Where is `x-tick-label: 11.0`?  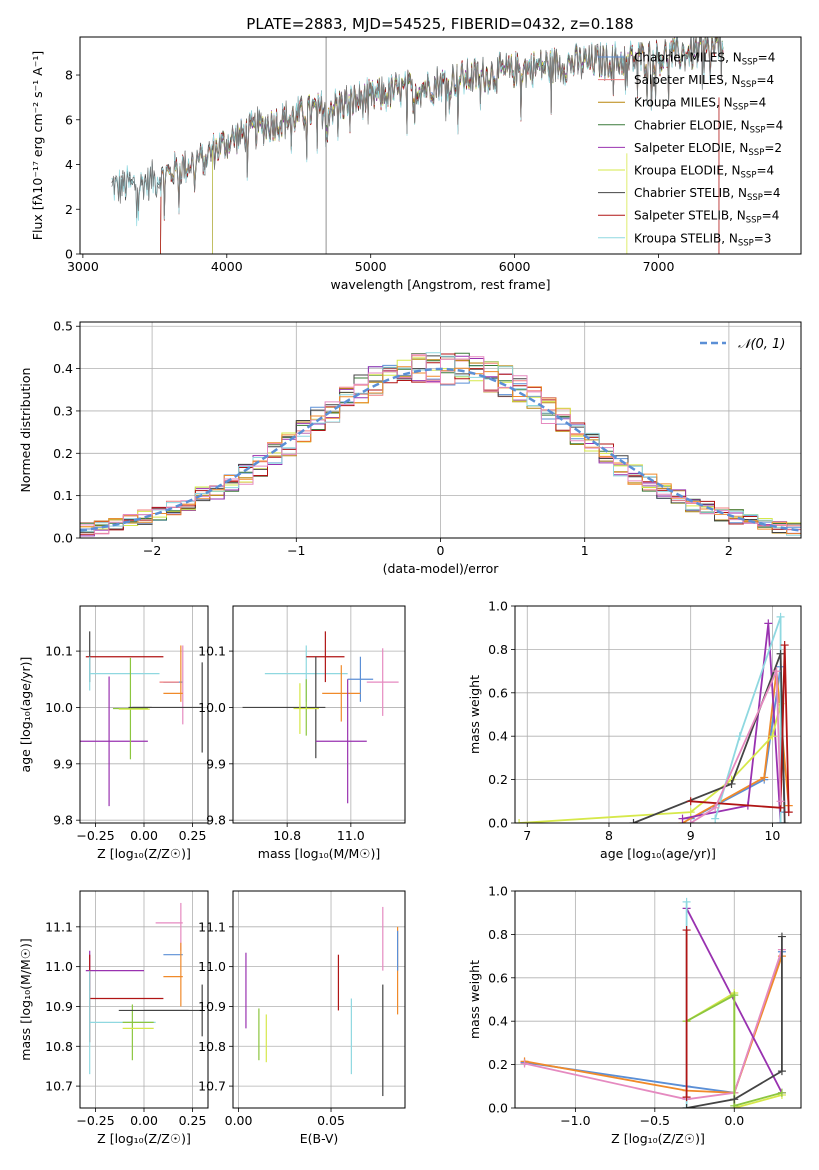 x-tick-label: 11.0 is located at coordinates (351, 835).